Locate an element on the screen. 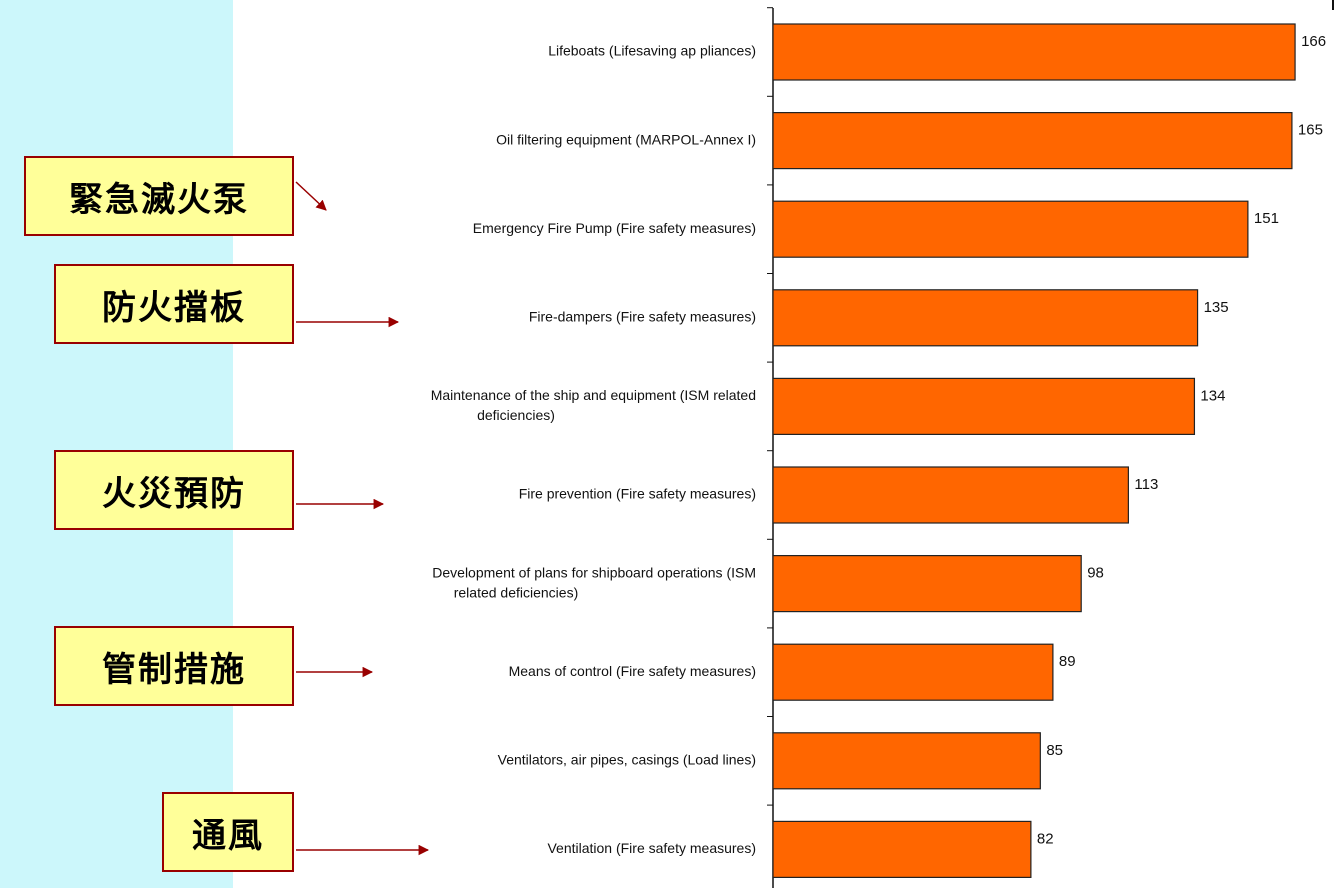 The width and height of the screenshot is (1337, 888). data-label: 89 is located at coordinates (1067, 661).